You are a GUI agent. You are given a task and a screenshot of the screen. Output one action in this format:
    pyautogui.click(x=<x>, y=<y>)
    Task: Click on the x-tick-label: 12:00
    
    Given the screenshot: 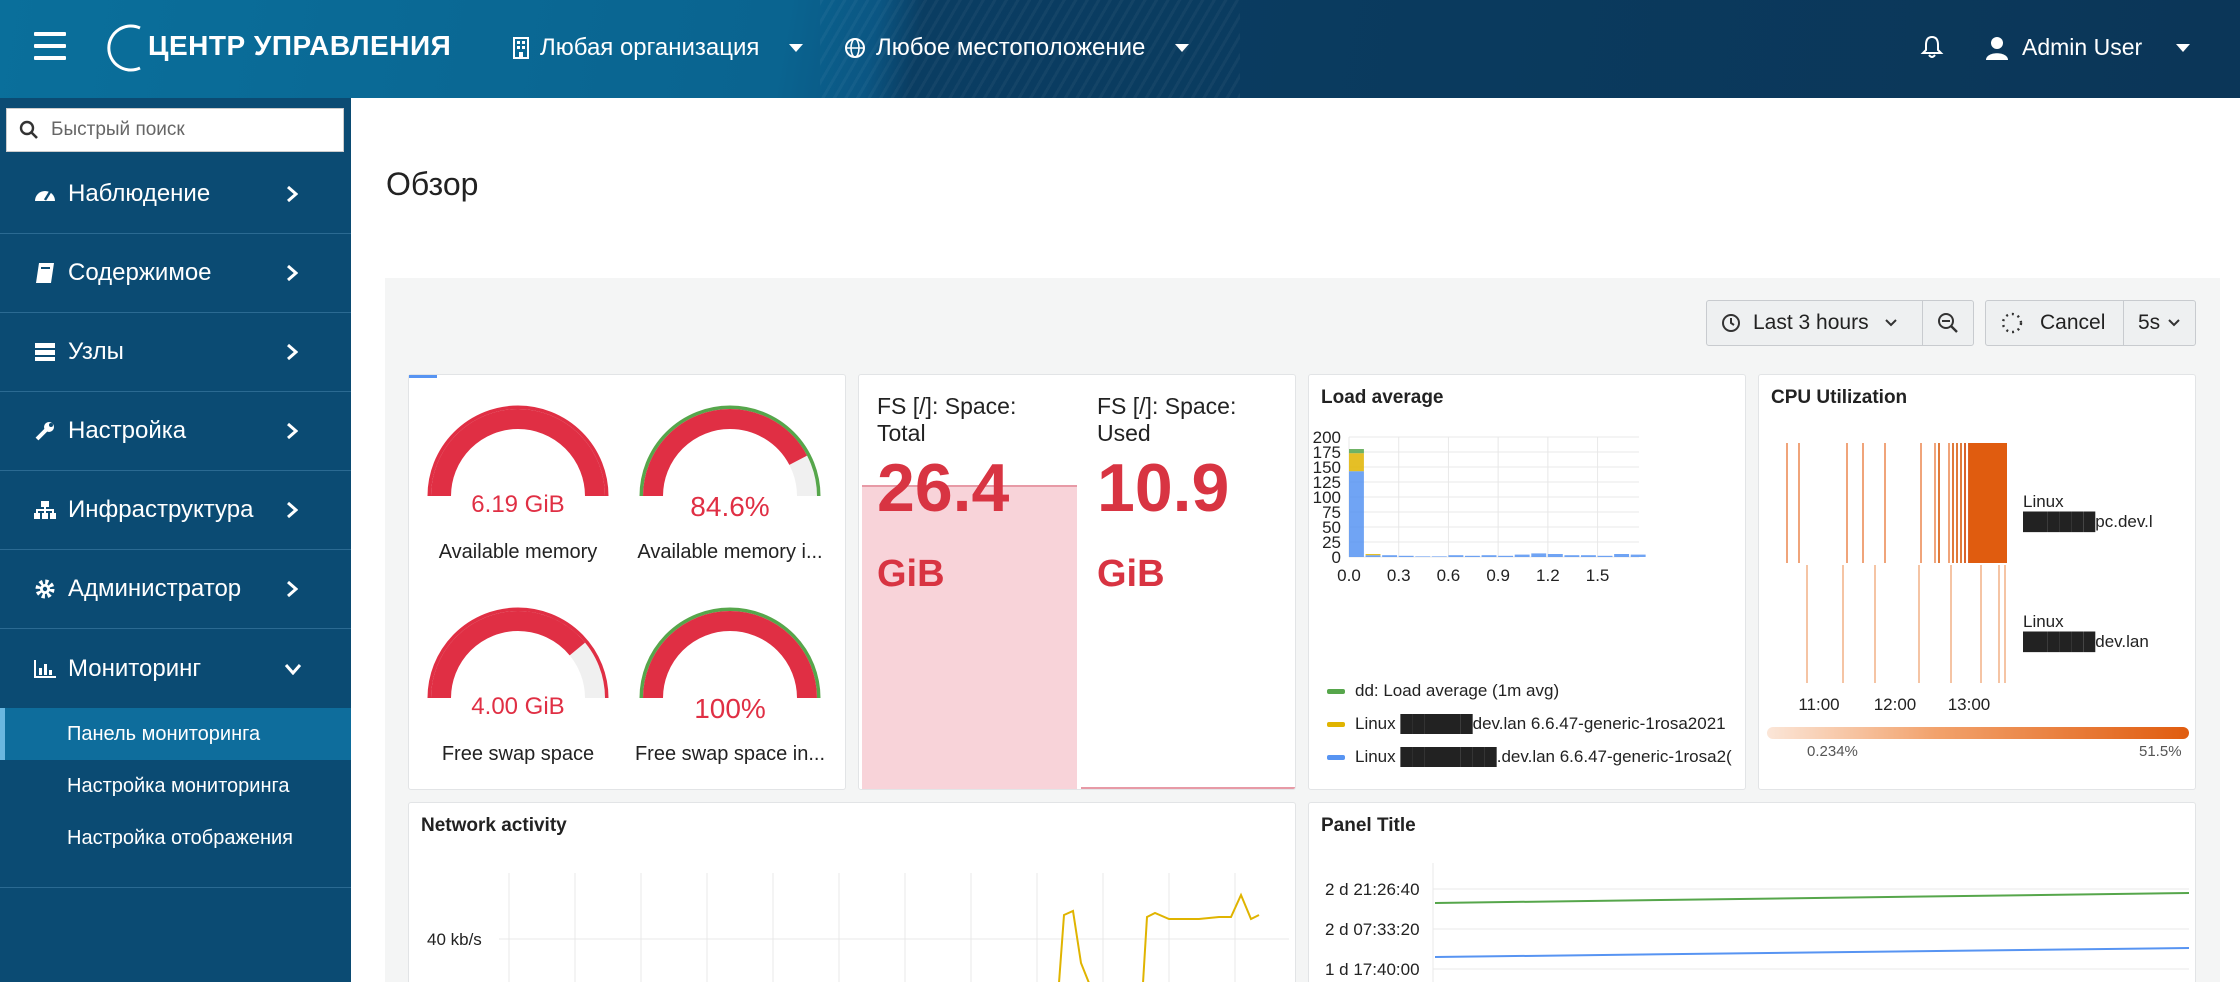 What is the action you would take?
    pyautogui.click(x=1895, y=704)
    